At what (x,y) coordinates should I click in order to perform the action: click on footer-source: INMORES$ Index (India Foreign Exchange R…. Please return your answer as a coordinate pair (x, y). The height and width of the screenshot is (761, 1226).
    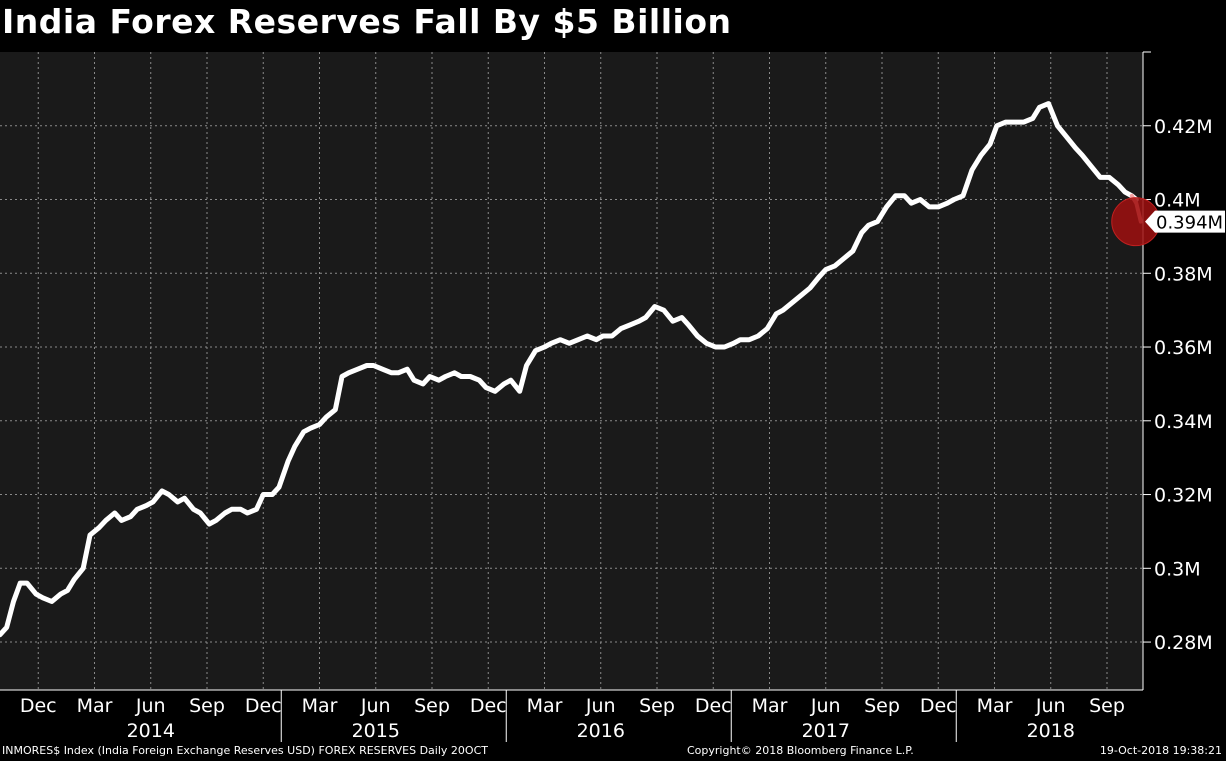
    Looking at the image, I should click on (245, 750).